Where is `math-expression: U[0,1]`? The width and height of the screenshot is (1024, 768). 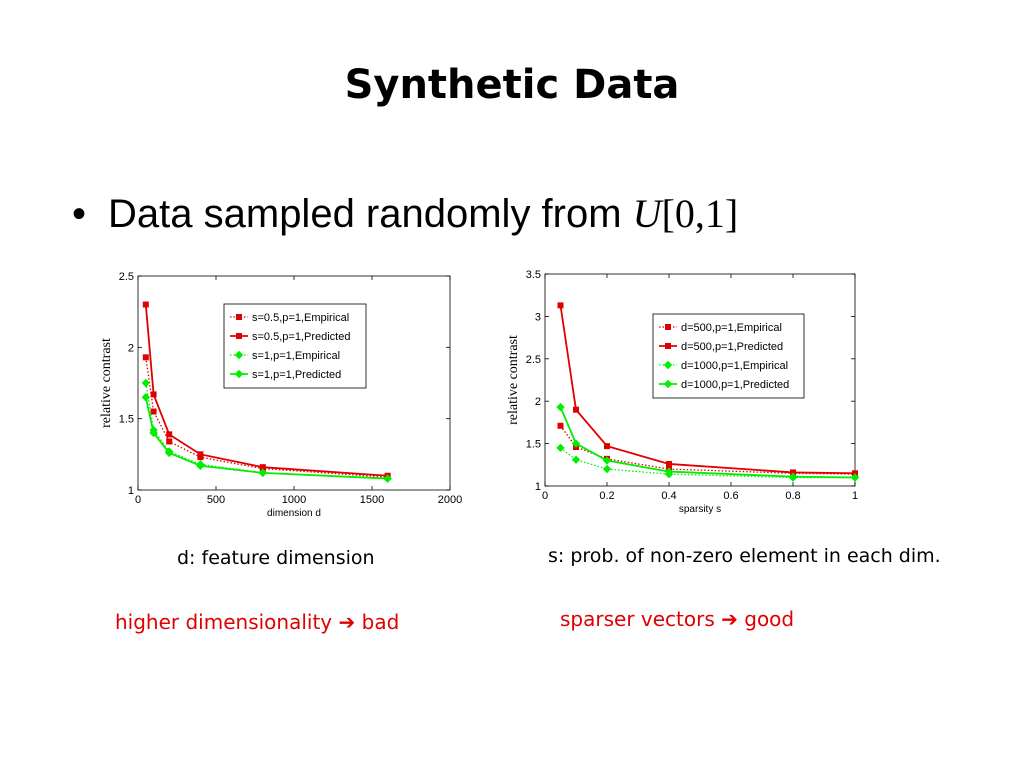 math-expression: U[0,1] is located at coordinates (686, 213).